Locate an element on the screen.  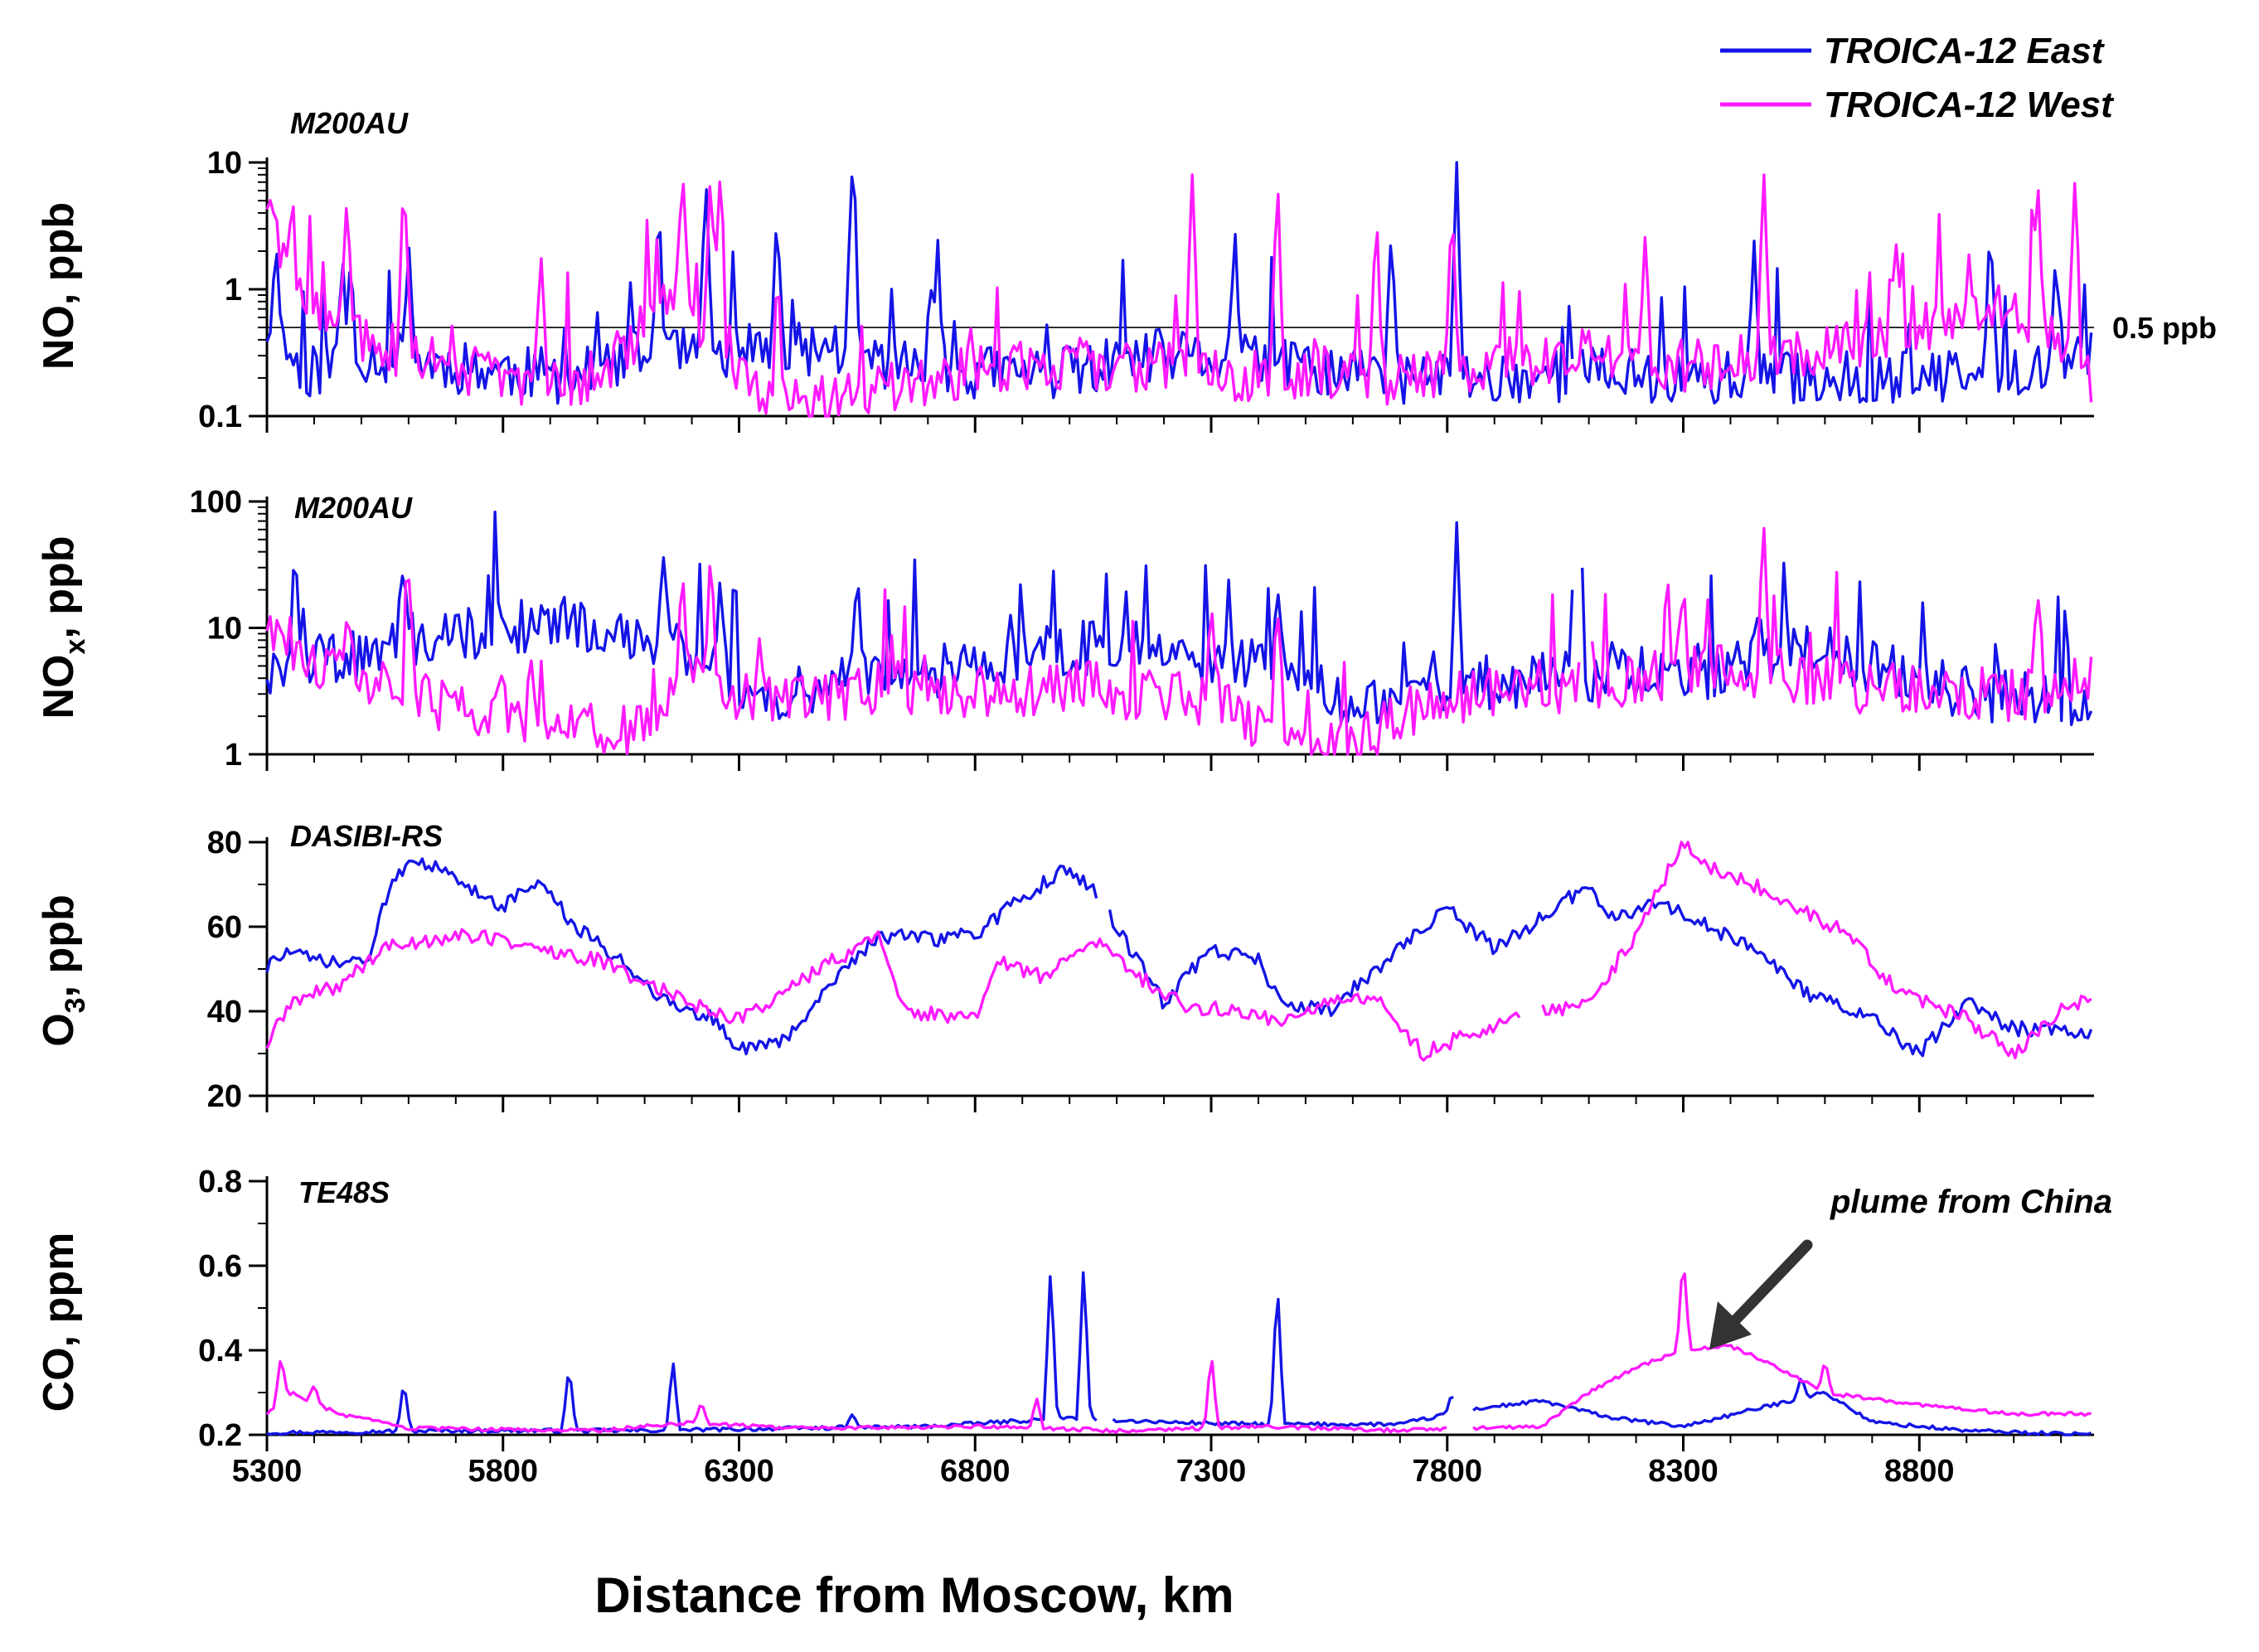
y-tick-label: 60 is located at coordinates (224, 927).